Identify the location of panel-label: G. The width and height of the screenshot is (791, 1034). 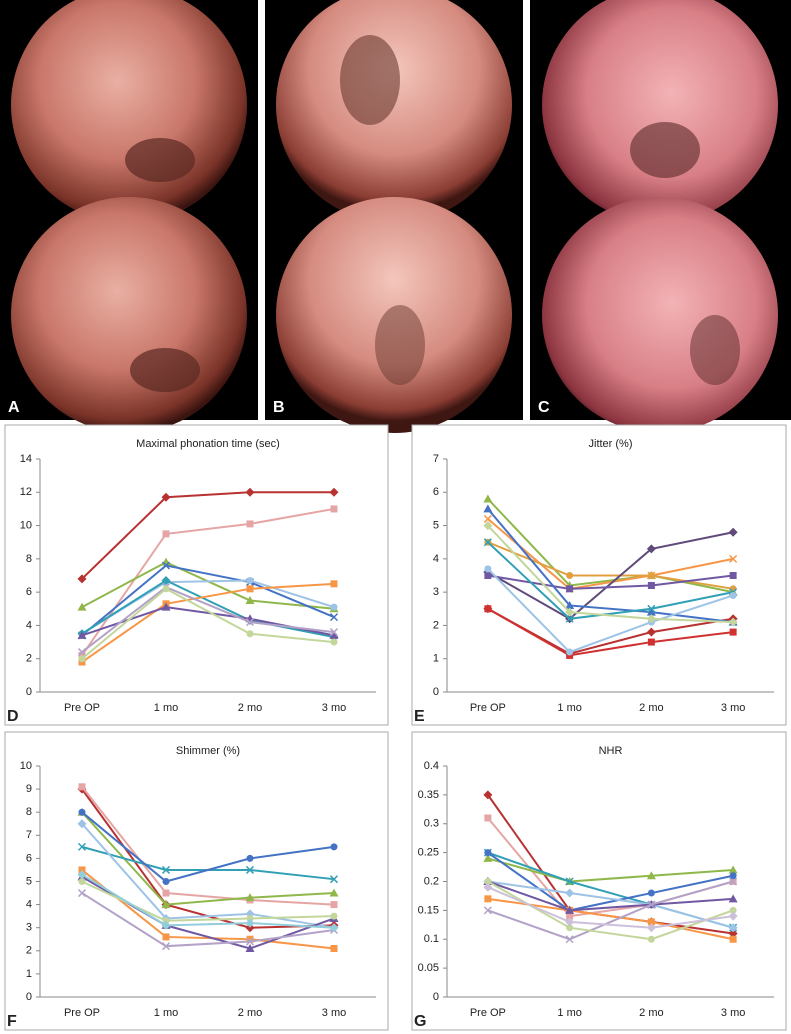
(420, 1021).